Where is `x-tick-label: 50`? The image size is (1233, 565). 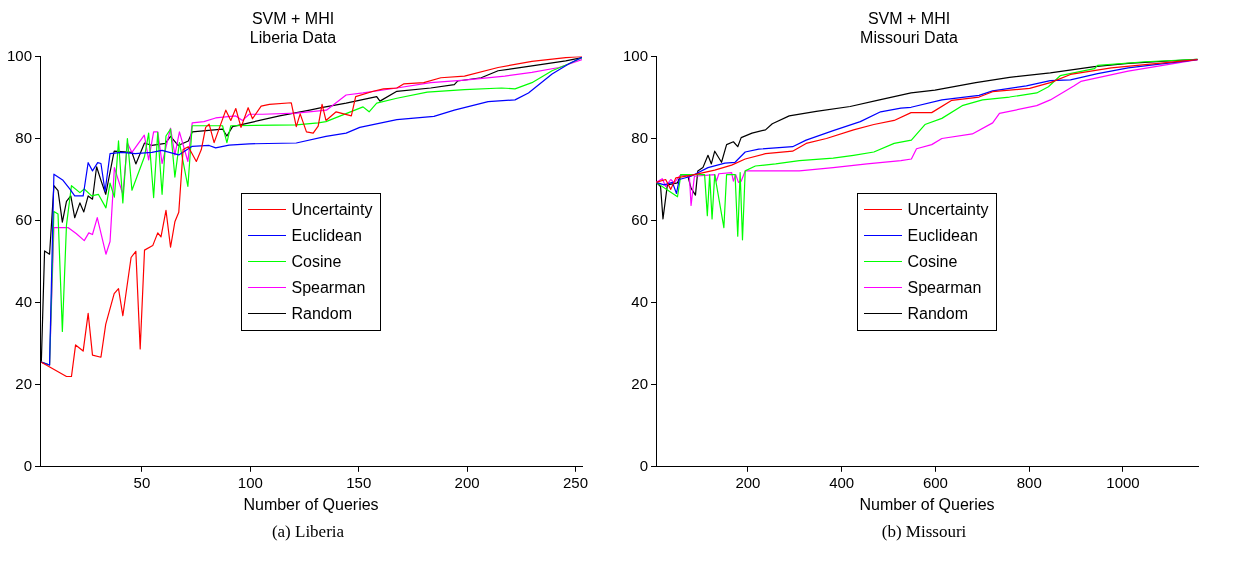 x-tick-label: 50 is located at coordinates (142, 482).